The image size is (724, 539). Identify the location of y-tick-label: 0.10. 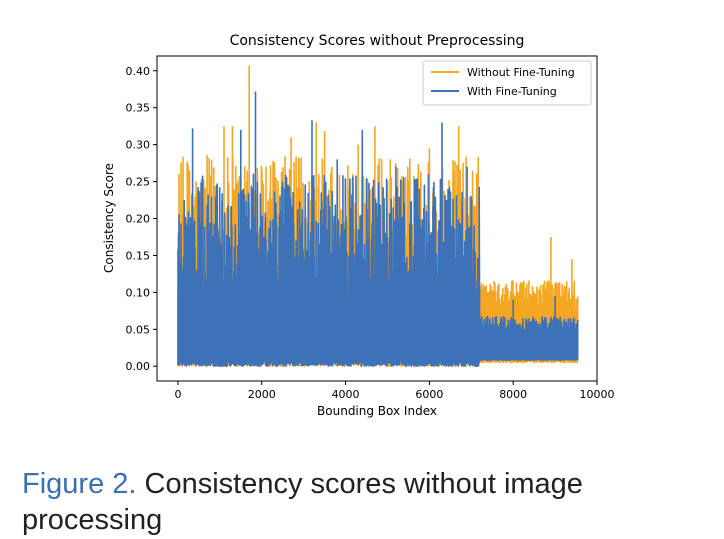
(138, 292).